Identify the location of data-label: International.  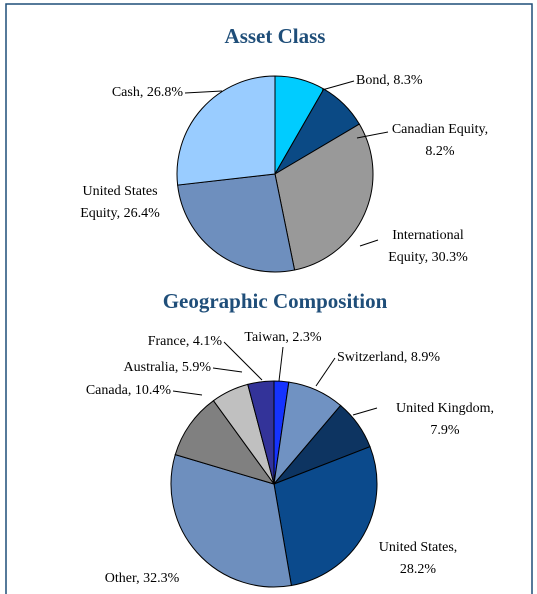
(428, 235).